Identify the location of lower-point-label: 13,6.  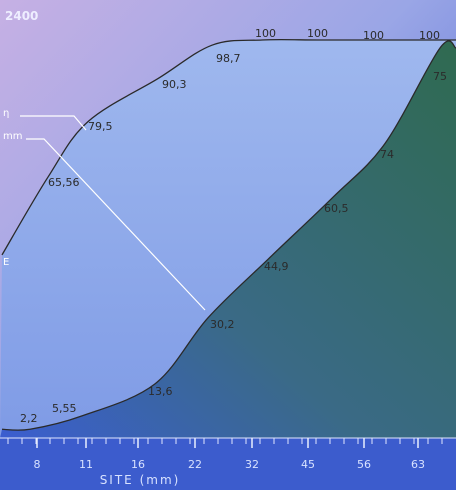
(160, 391).